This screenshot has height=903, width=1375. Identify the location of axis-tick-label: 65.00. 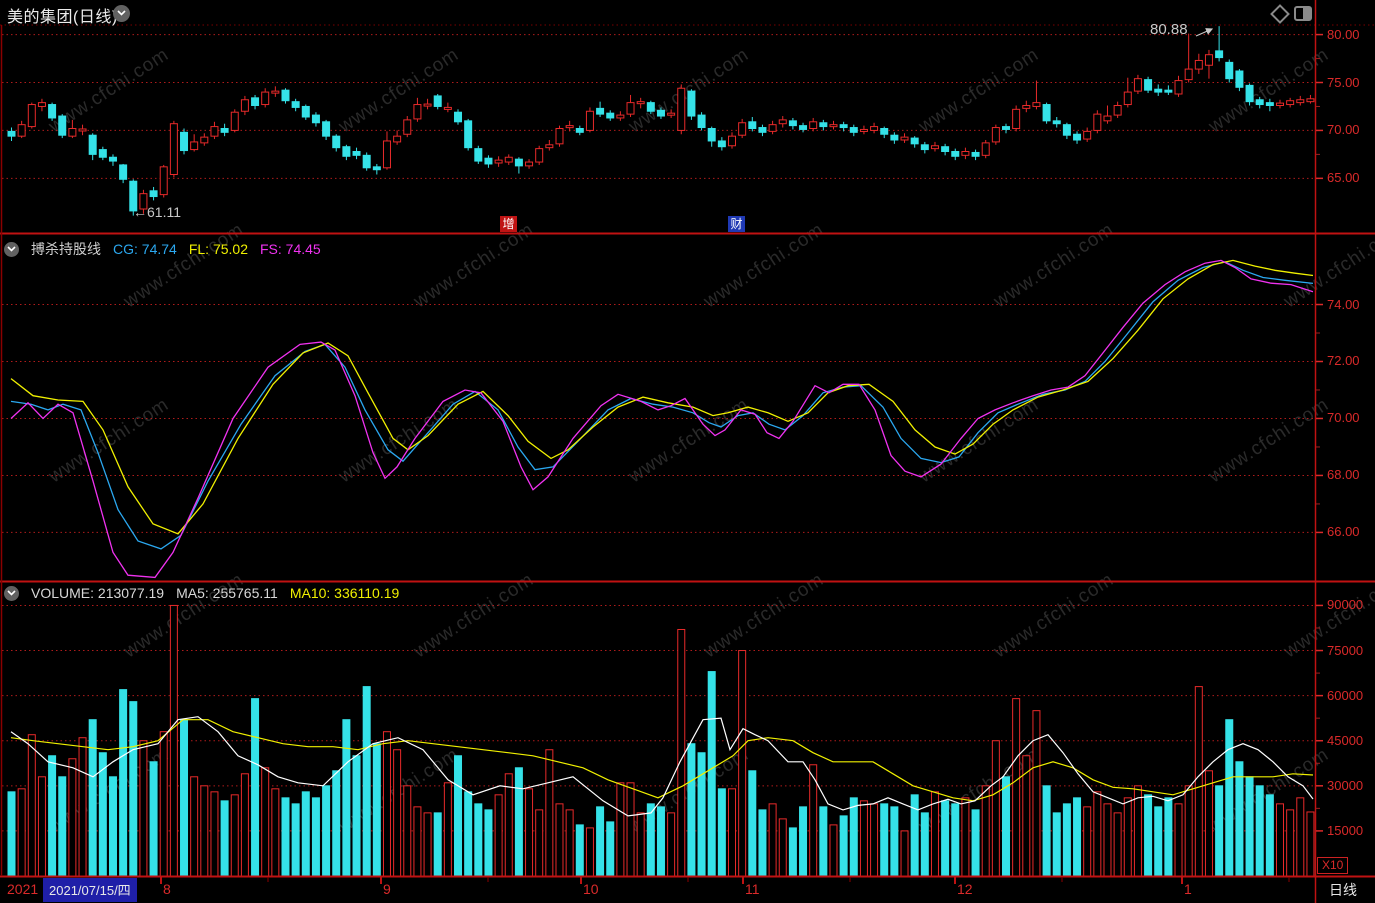
(1343, 178).